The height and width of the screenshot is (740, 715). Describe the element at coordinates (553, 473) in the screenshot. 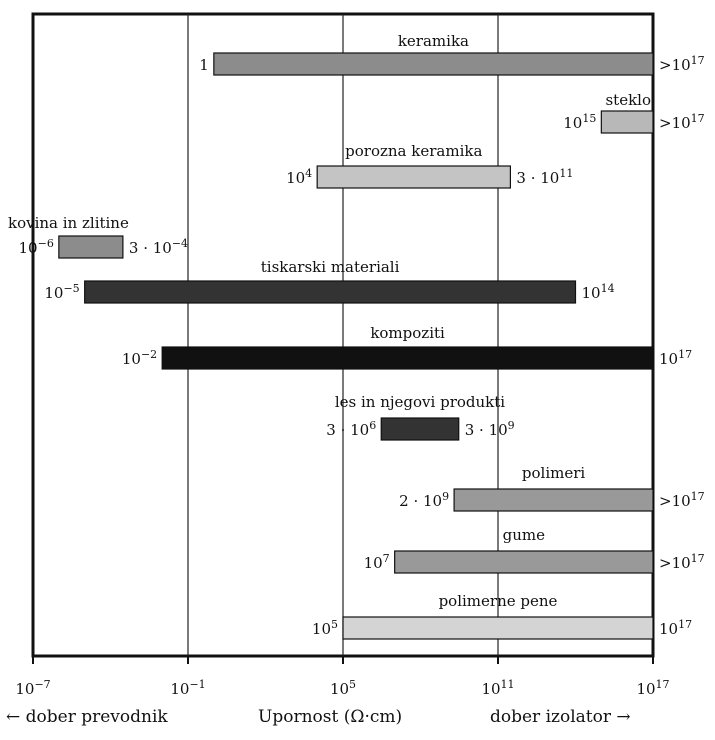

I see `bar-name-label: polimeri` at that location.